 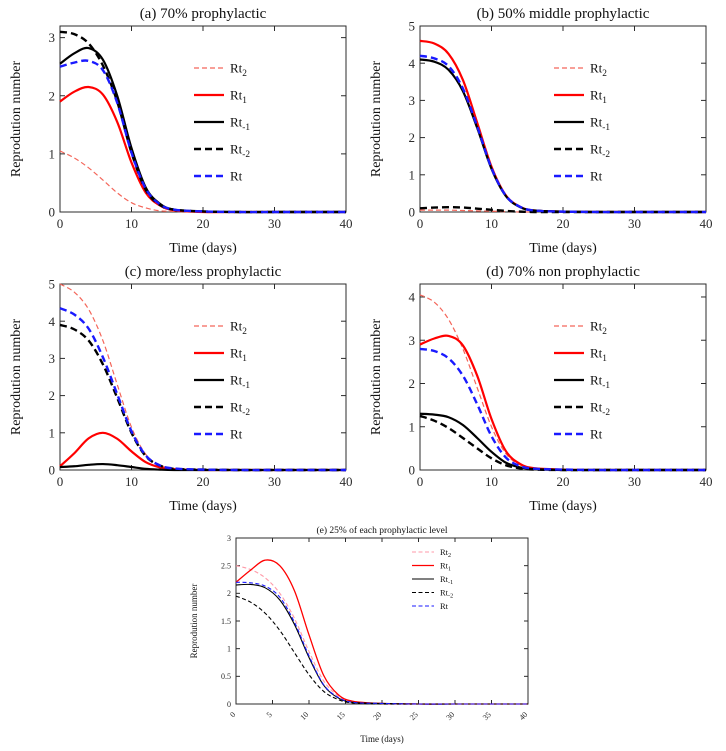 I want to click on svg-text: (a) 70% prophylactic, so click(x=203, y=14).